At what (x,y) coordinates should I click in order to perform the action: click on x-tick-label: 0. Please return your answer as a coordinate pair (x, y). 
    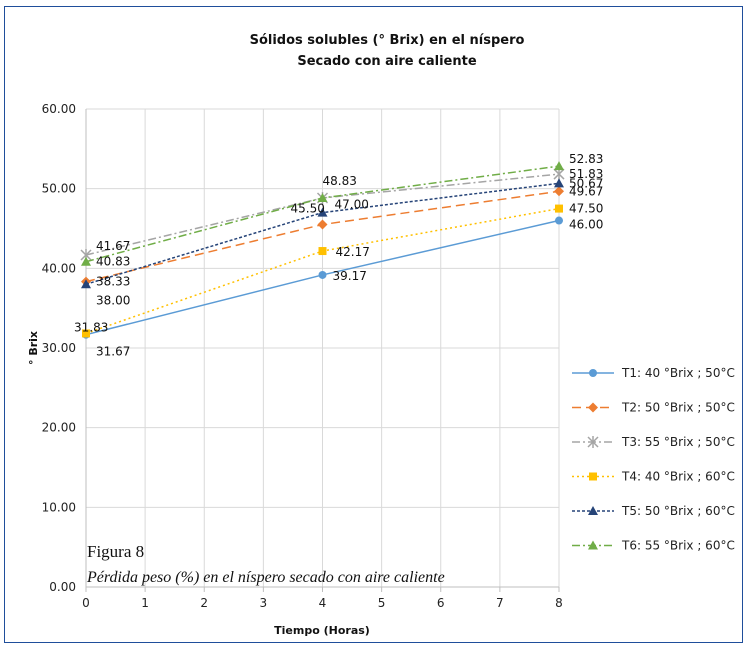
    Looking at the image, I should click on (86, 603).